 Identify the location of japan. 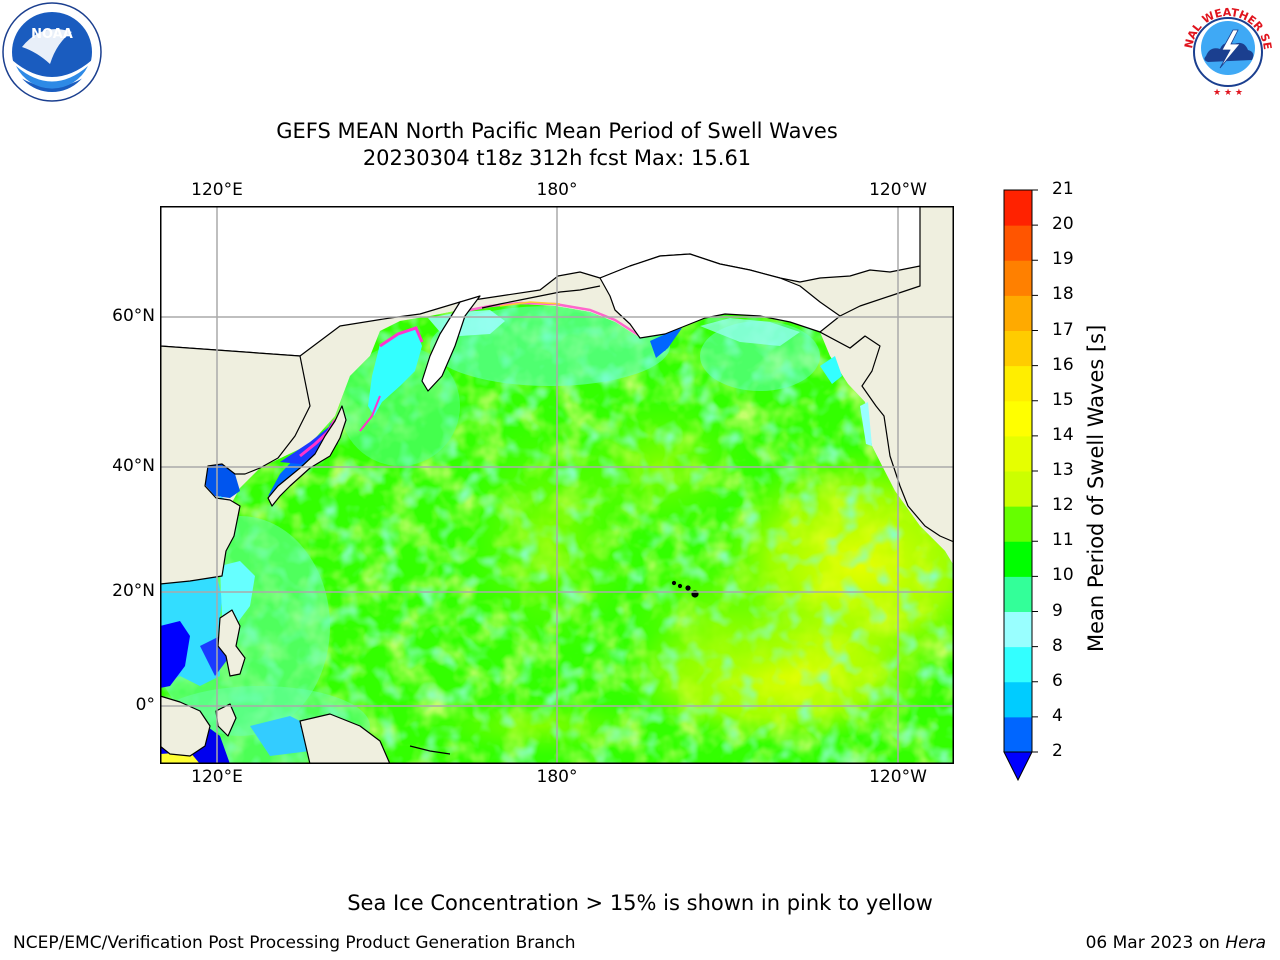
(307, 456).